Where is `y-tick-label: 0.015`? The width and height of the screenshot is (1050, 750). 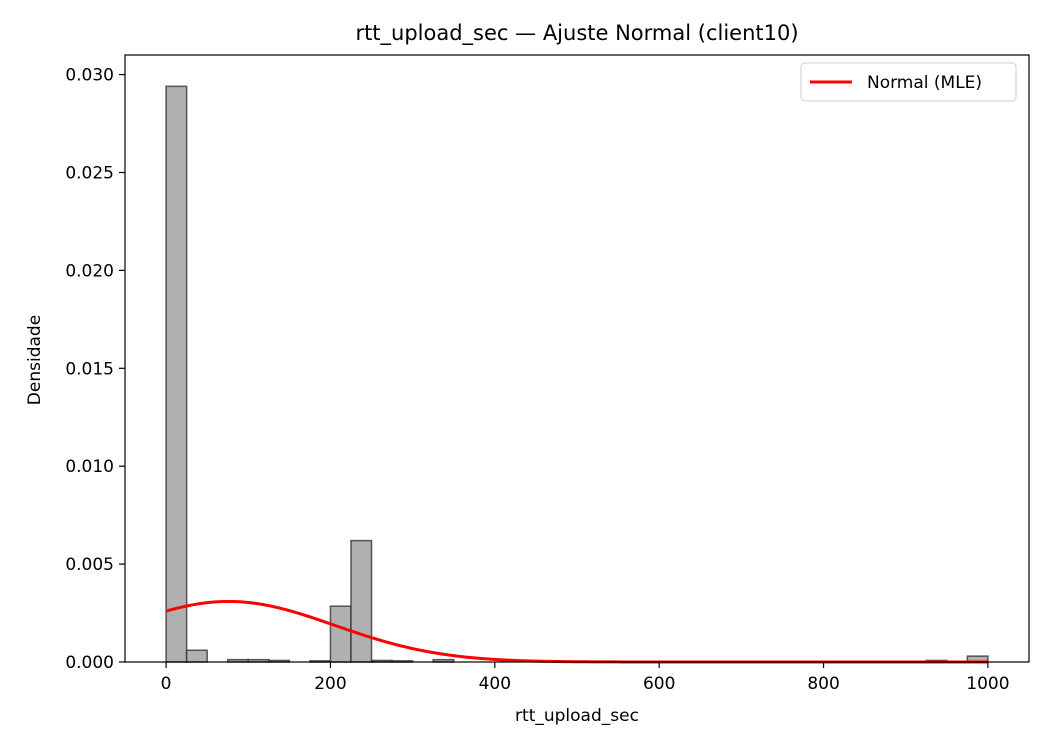
y-tick-label: 0.015 is located at coordinates (89, 369).